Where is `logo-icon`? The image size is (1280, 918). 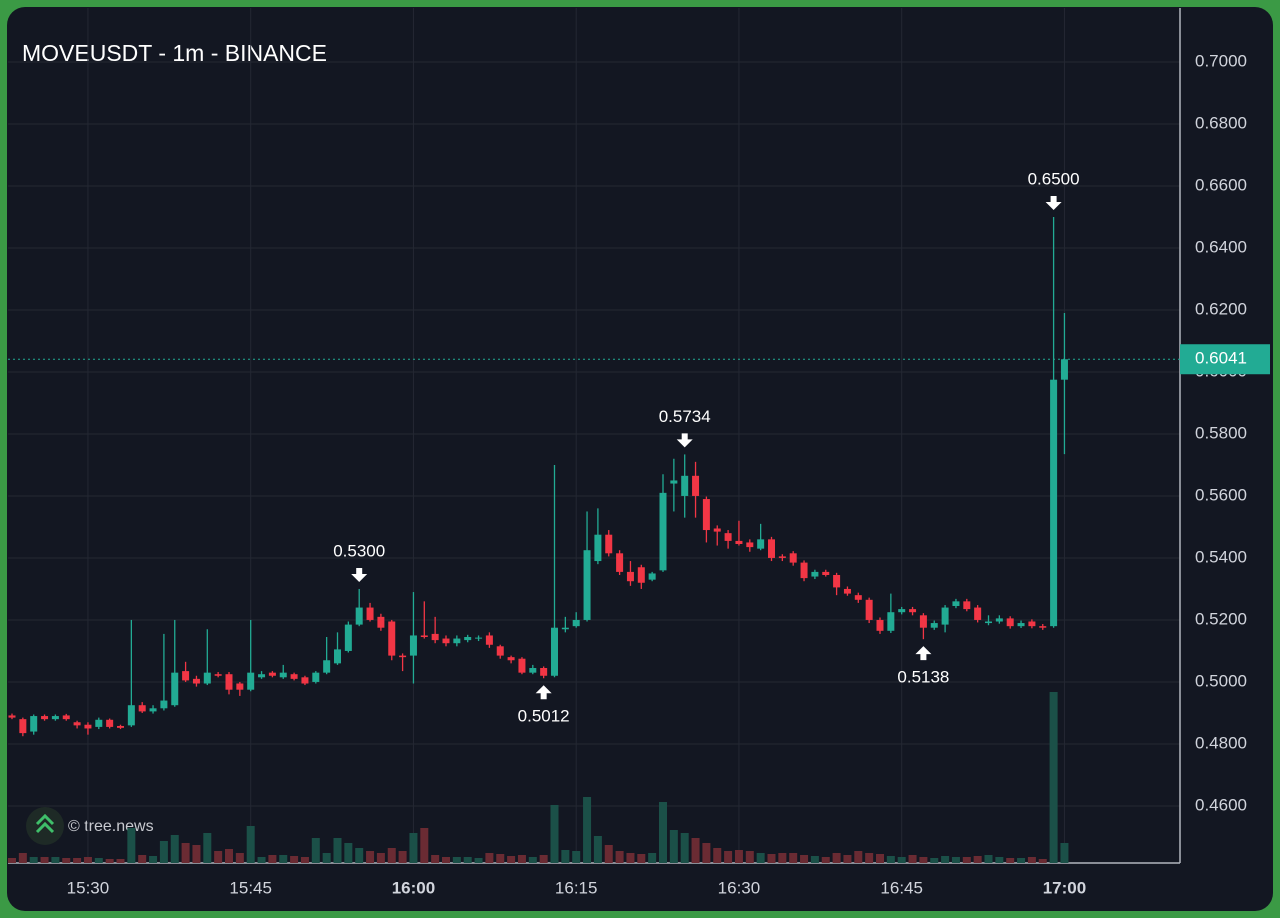 logo-icon is located at coordinates (45, 823).